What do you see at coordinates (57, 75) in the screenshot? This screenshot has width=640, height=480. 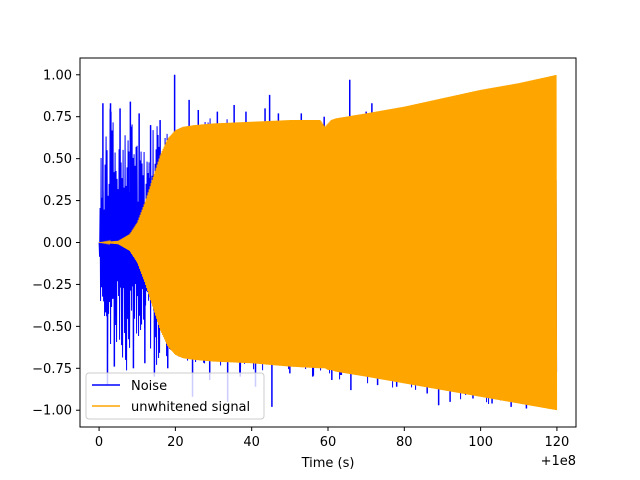 I see `y-tick-label: 1.00` at bounding box center [57, 75].